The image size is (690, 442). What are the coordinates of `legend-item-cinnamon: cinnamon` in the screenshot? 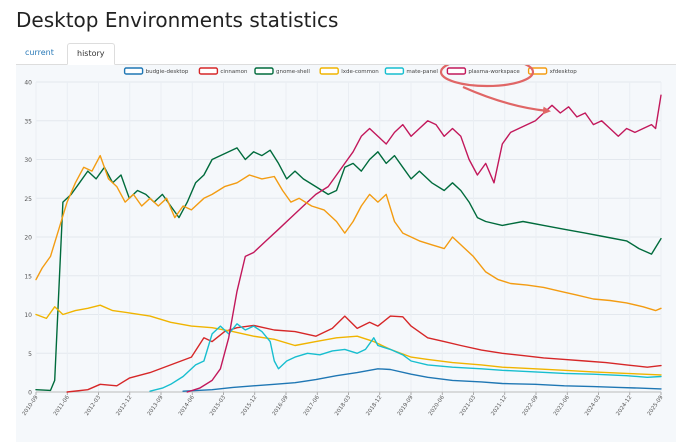 It's located at (223, 71).